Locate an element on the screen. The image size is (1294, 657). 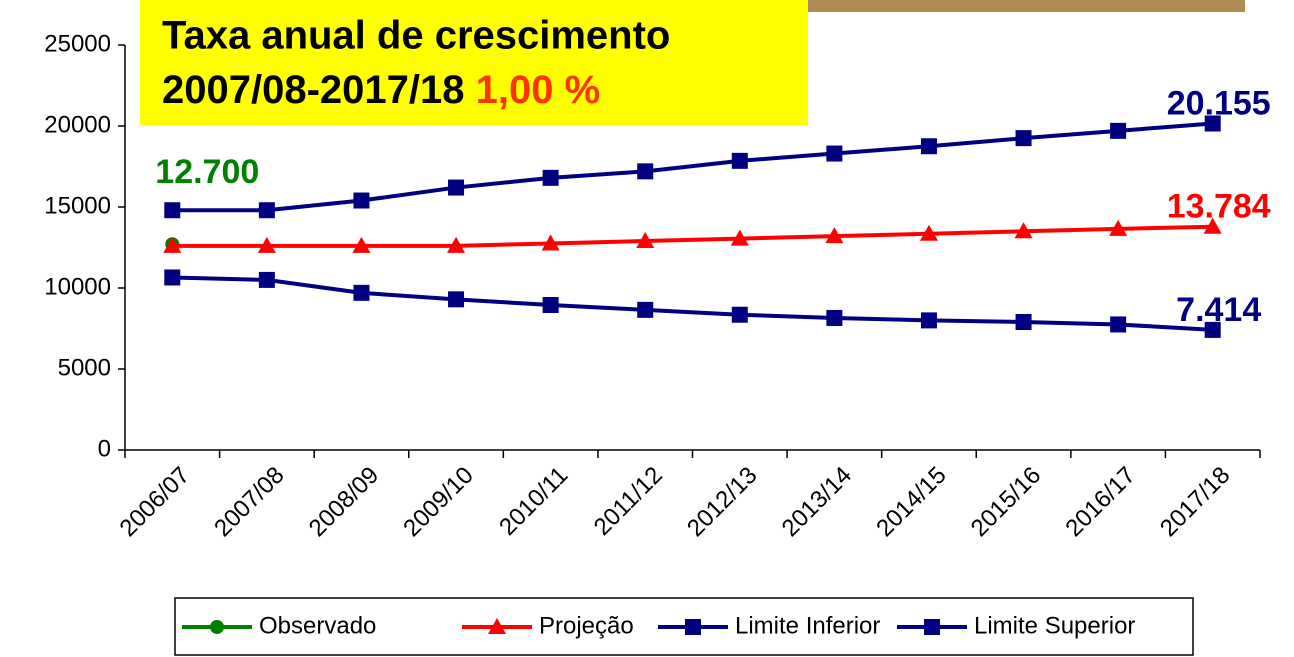
value-label: 12.700 is located at coordinates (207, 172).